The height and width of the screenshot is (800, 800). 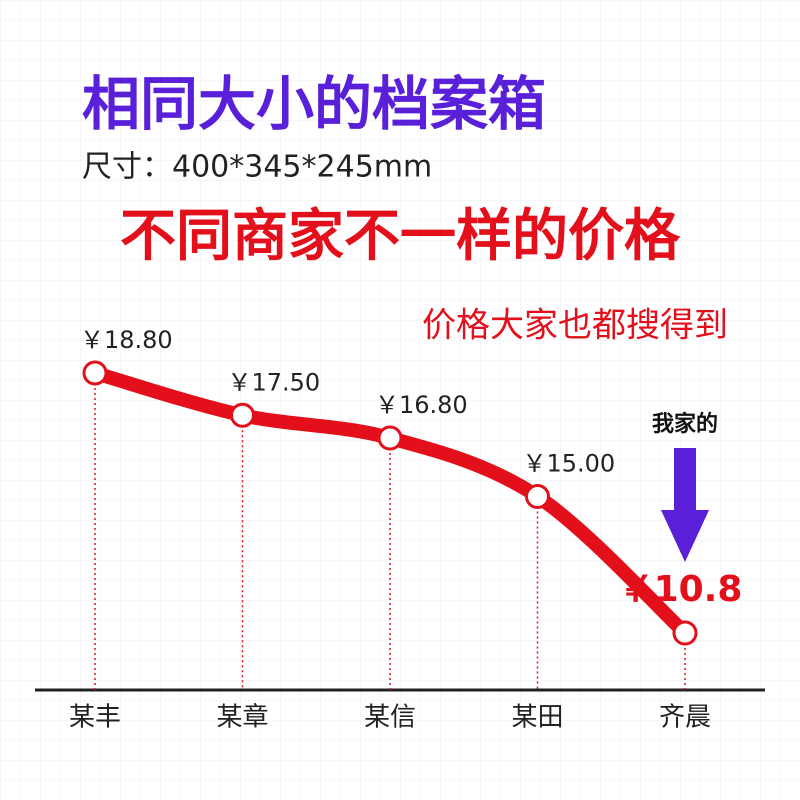 What do you see at coordinates (274, 382) in the screenshot?
I see `value-label: ￥17.50` at bounding box center [274, 382].